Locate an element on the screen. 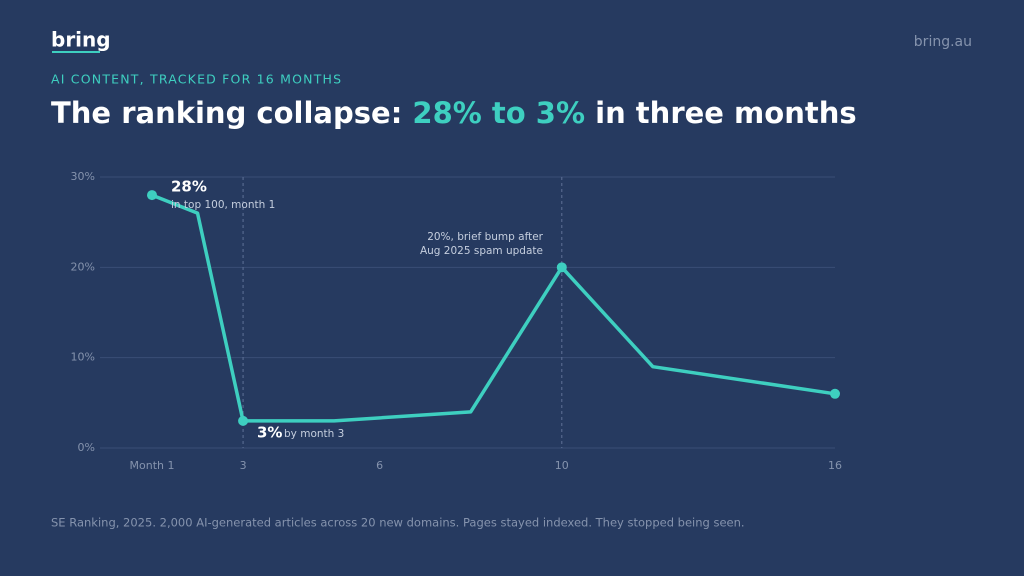 This screenshot has width=1024, height=576. title-part: The ranking collapse: is located at coordinates (231, 113).